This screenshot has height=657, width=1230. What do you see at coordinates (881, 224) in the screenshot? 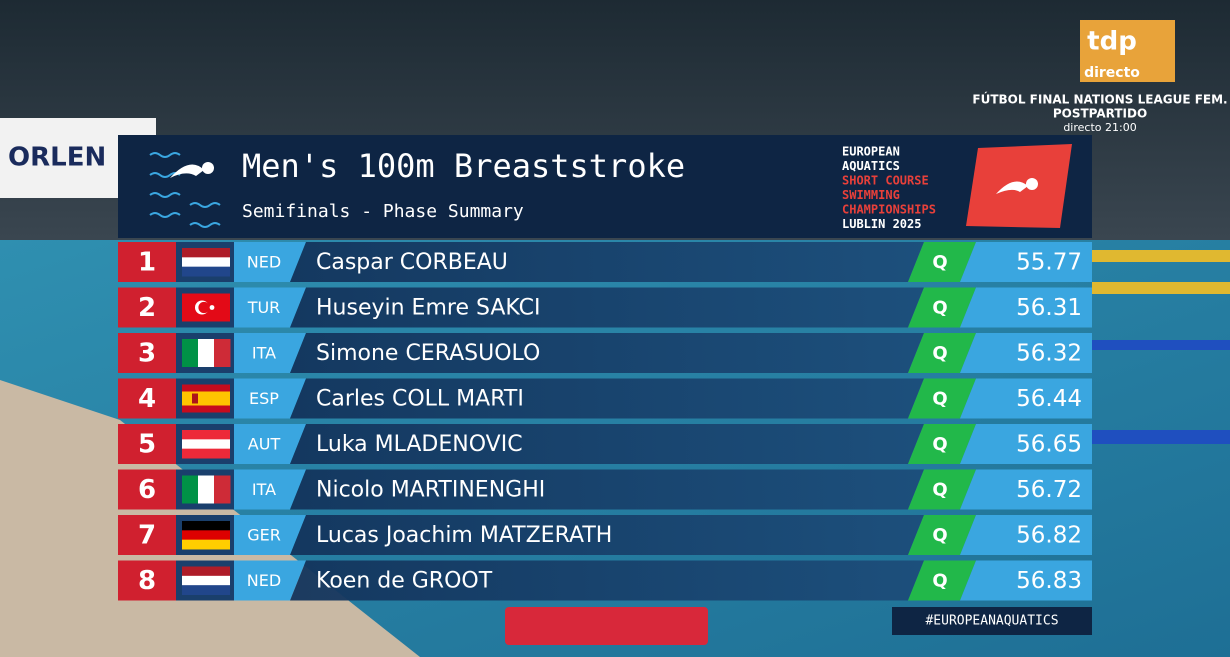
I see `event-logo-line: LUBLIN 2025` at bounding box center [881, 224].